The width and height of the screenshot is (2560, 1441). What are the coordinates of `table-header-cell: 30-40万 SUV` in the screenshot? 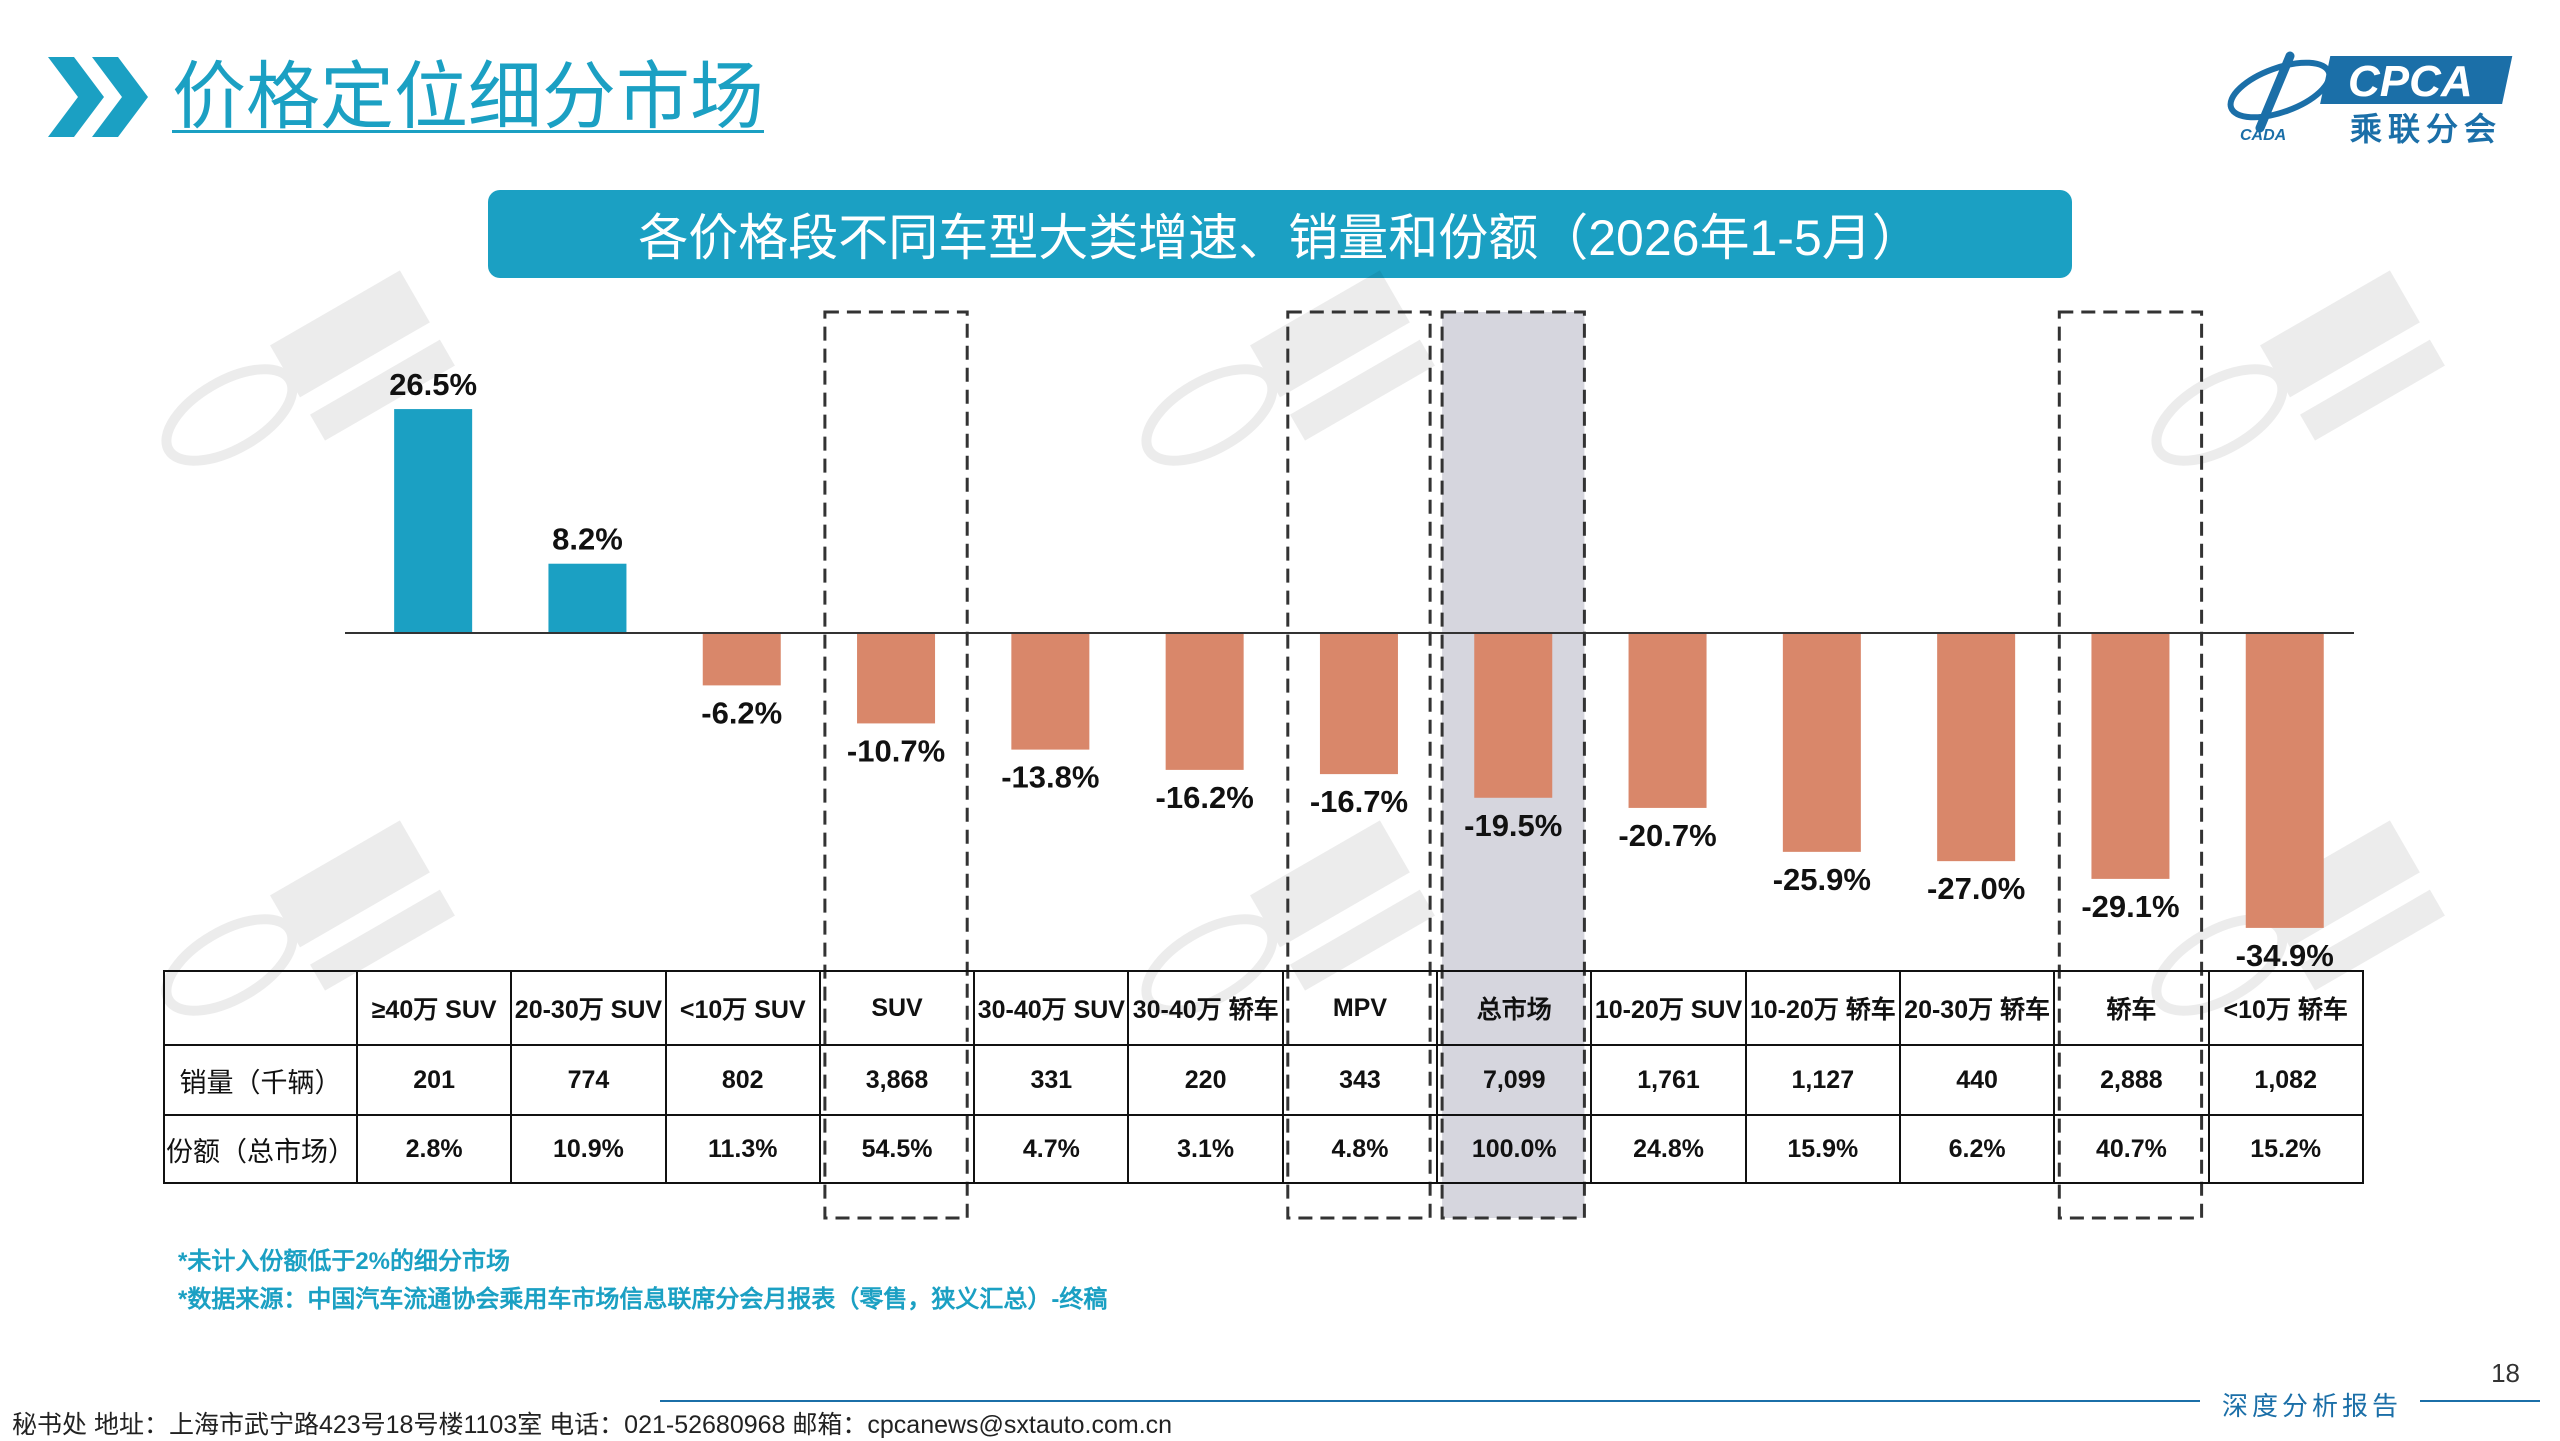 It's located at (1051, 1008).